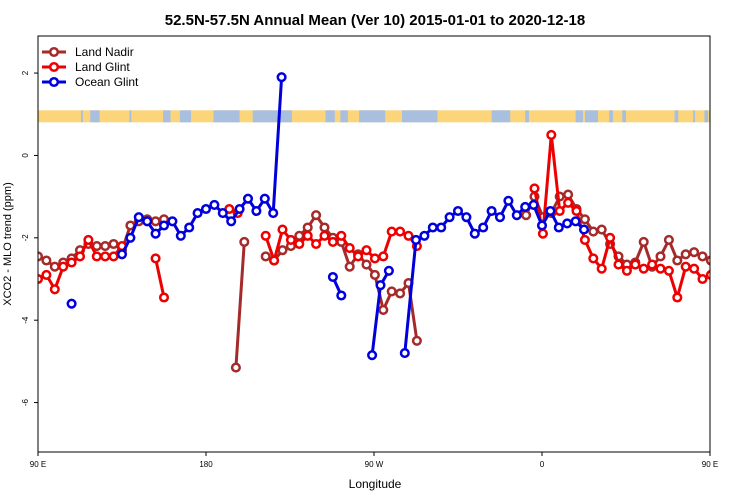 This screenshot has height=500, width=750. I want to click on y-axis: 2 0 -2 -4 -6, so click(29, 238).